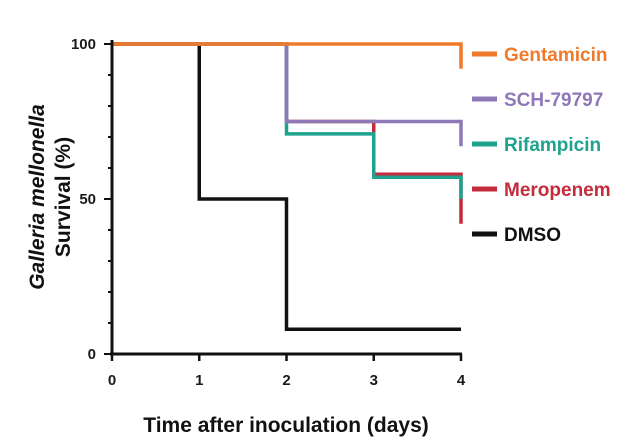 This screenshot has height=445, width=620. Describe the element at coordinates (83, 44) in the screenshot. I see `y-tick-label: 100` at that location.